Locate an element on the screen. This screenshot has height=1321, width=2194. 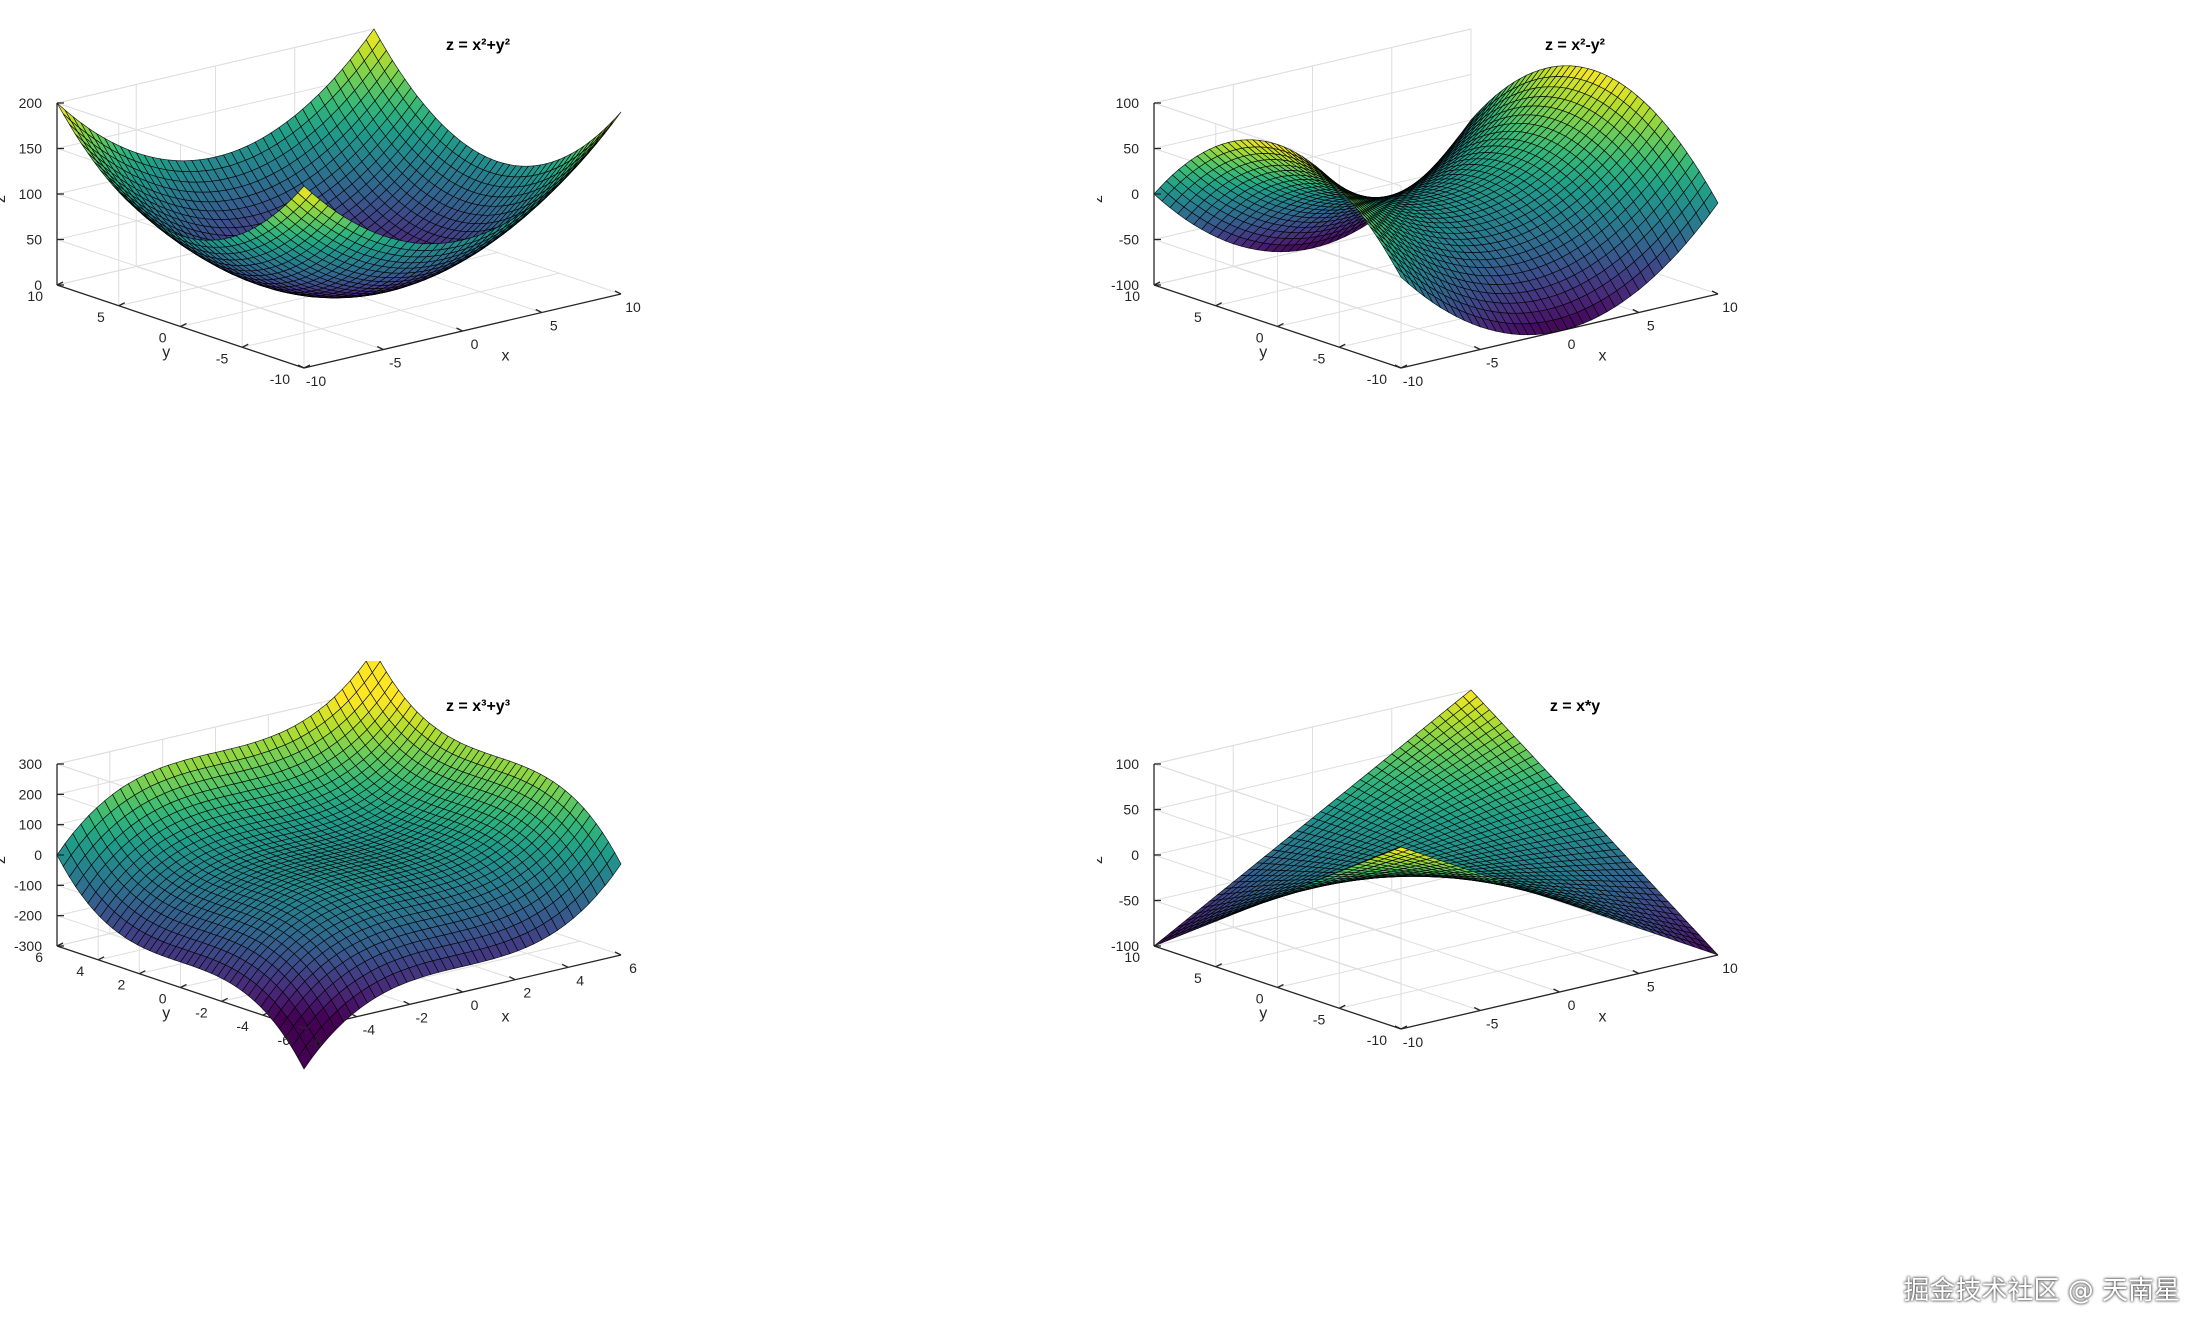
z-tick-label: 150 is located at coordinates (31, 149).